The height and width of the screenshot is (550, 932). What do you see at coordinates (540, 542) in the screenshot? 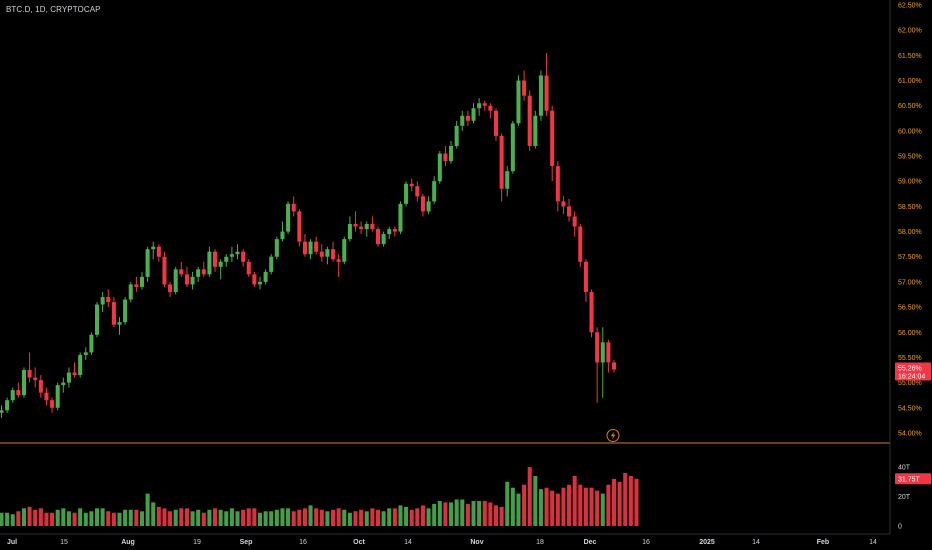
I see `time-tick-label: 18` at bounding box center [540, 542].